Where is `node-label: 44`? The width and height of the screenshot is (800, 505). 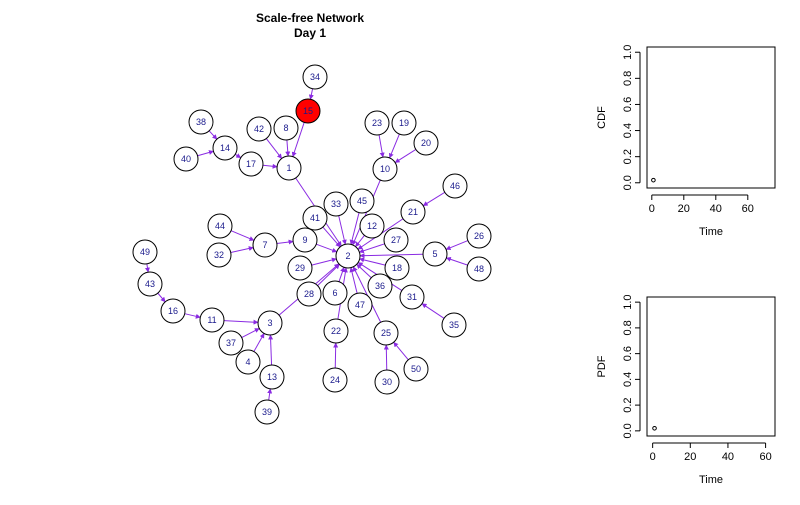
node-label: 44 is located at coordinates (220, 226).